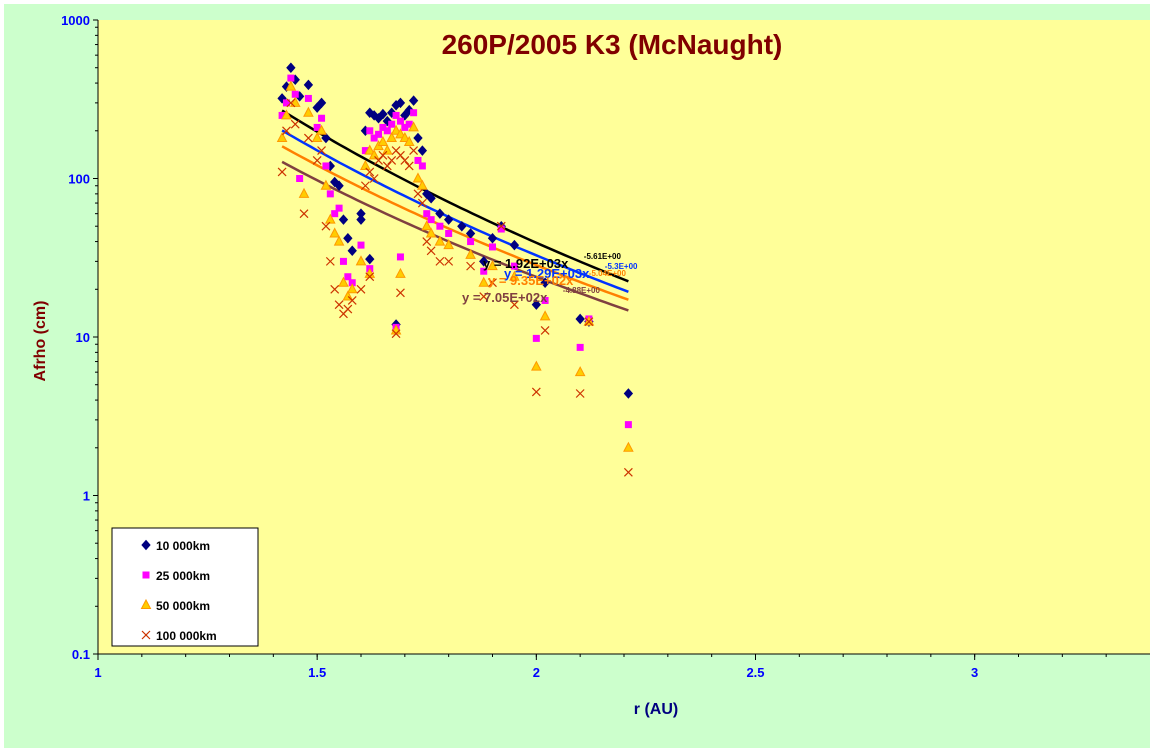 Image resolution: width=1150 pixels, height=750 pixels. What do you see at coordinates (603, 256) in the screenshot?
I see `trend-exponent: -5.61E+00` at bounding box center [603, 256].